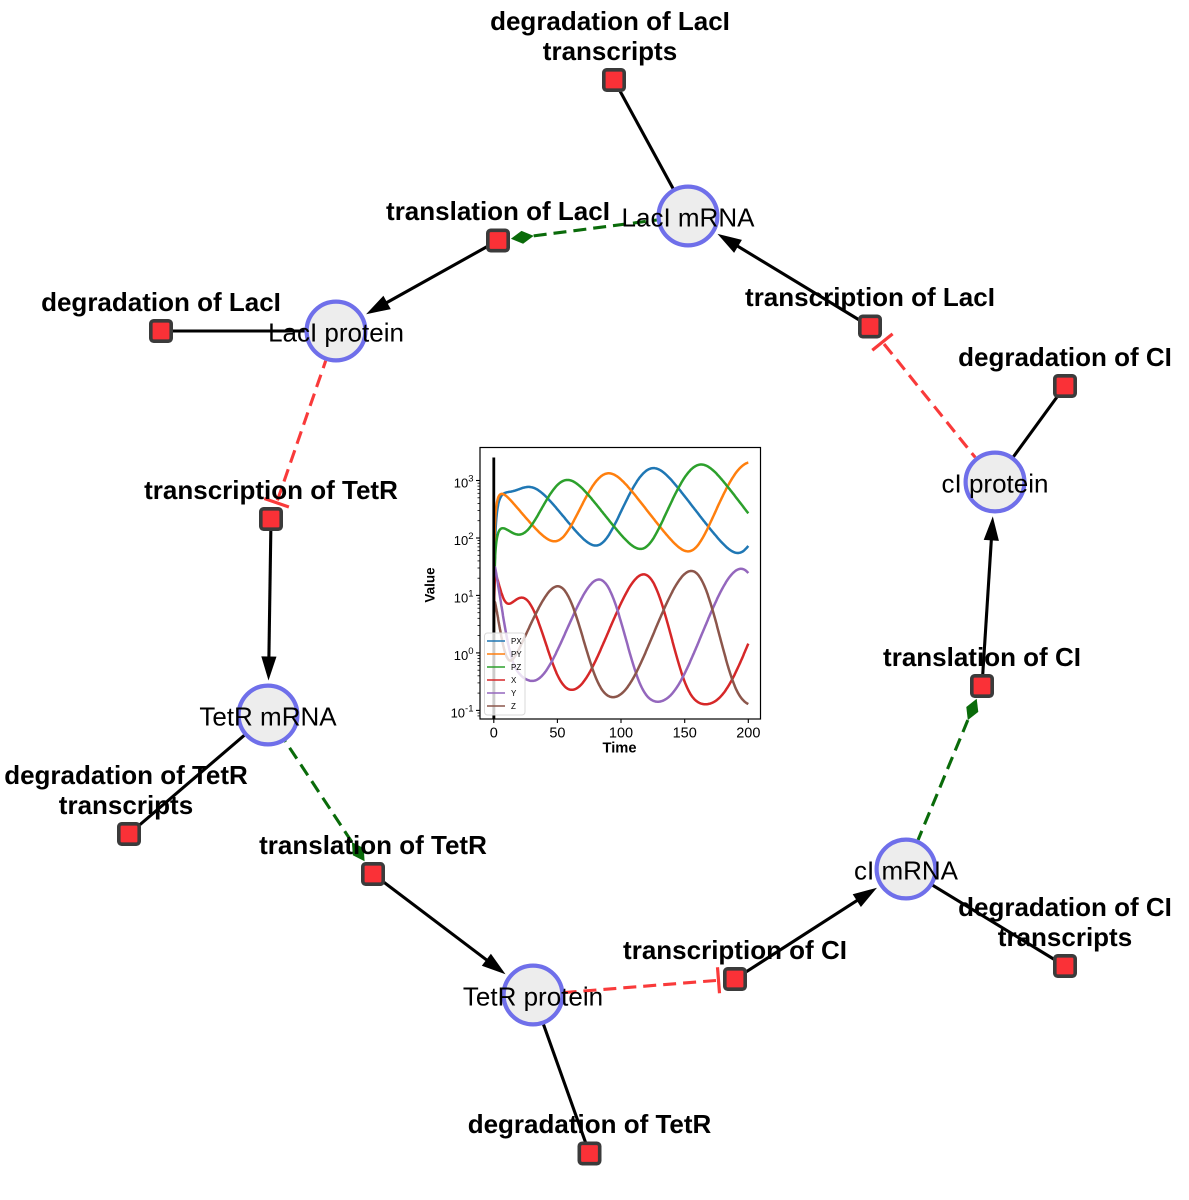 The width and height of the screenshot is (1189, 1200). What do you see at coordinates (533, 997) in the screenshot?
I see `svg-text: TetR protein` at bounding box center [533, 997].